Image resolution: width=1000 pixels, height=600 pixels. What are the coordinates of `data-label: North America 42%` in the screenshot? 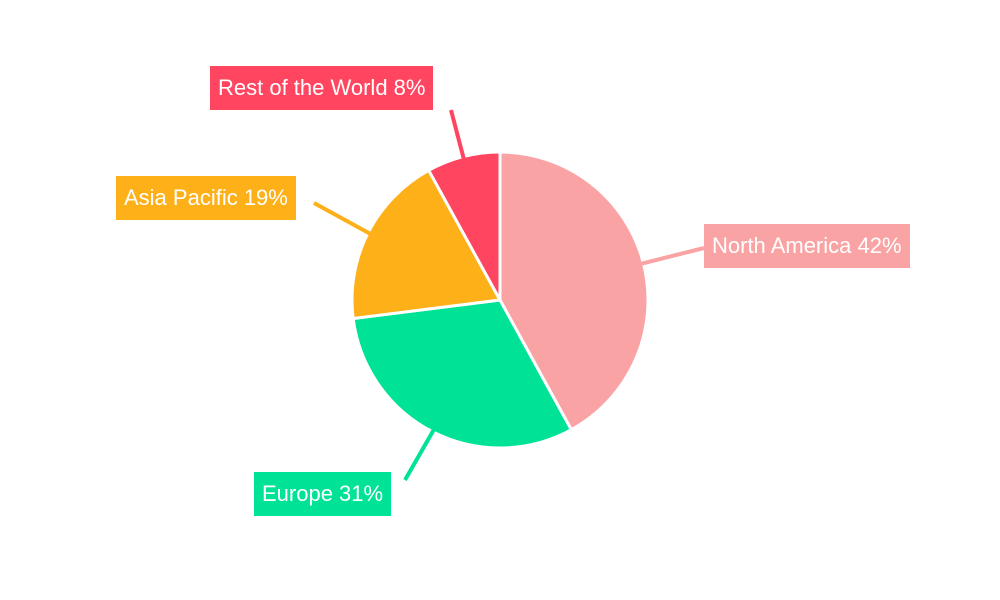 It's located at (807, 246).